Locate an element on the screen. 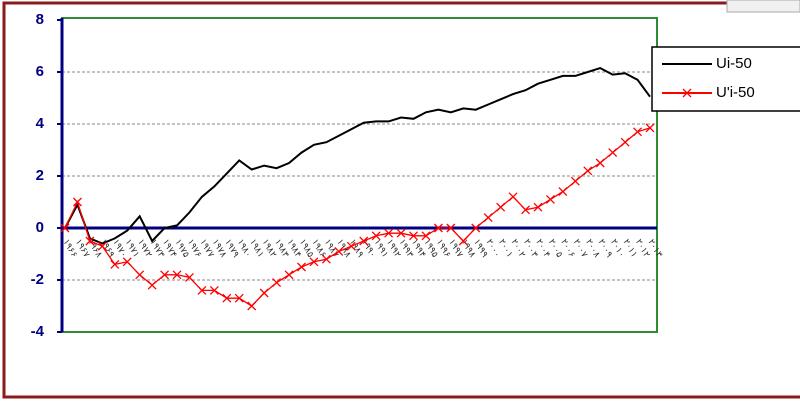  y-tick-label: 2 is located at coordinates (40, 175).